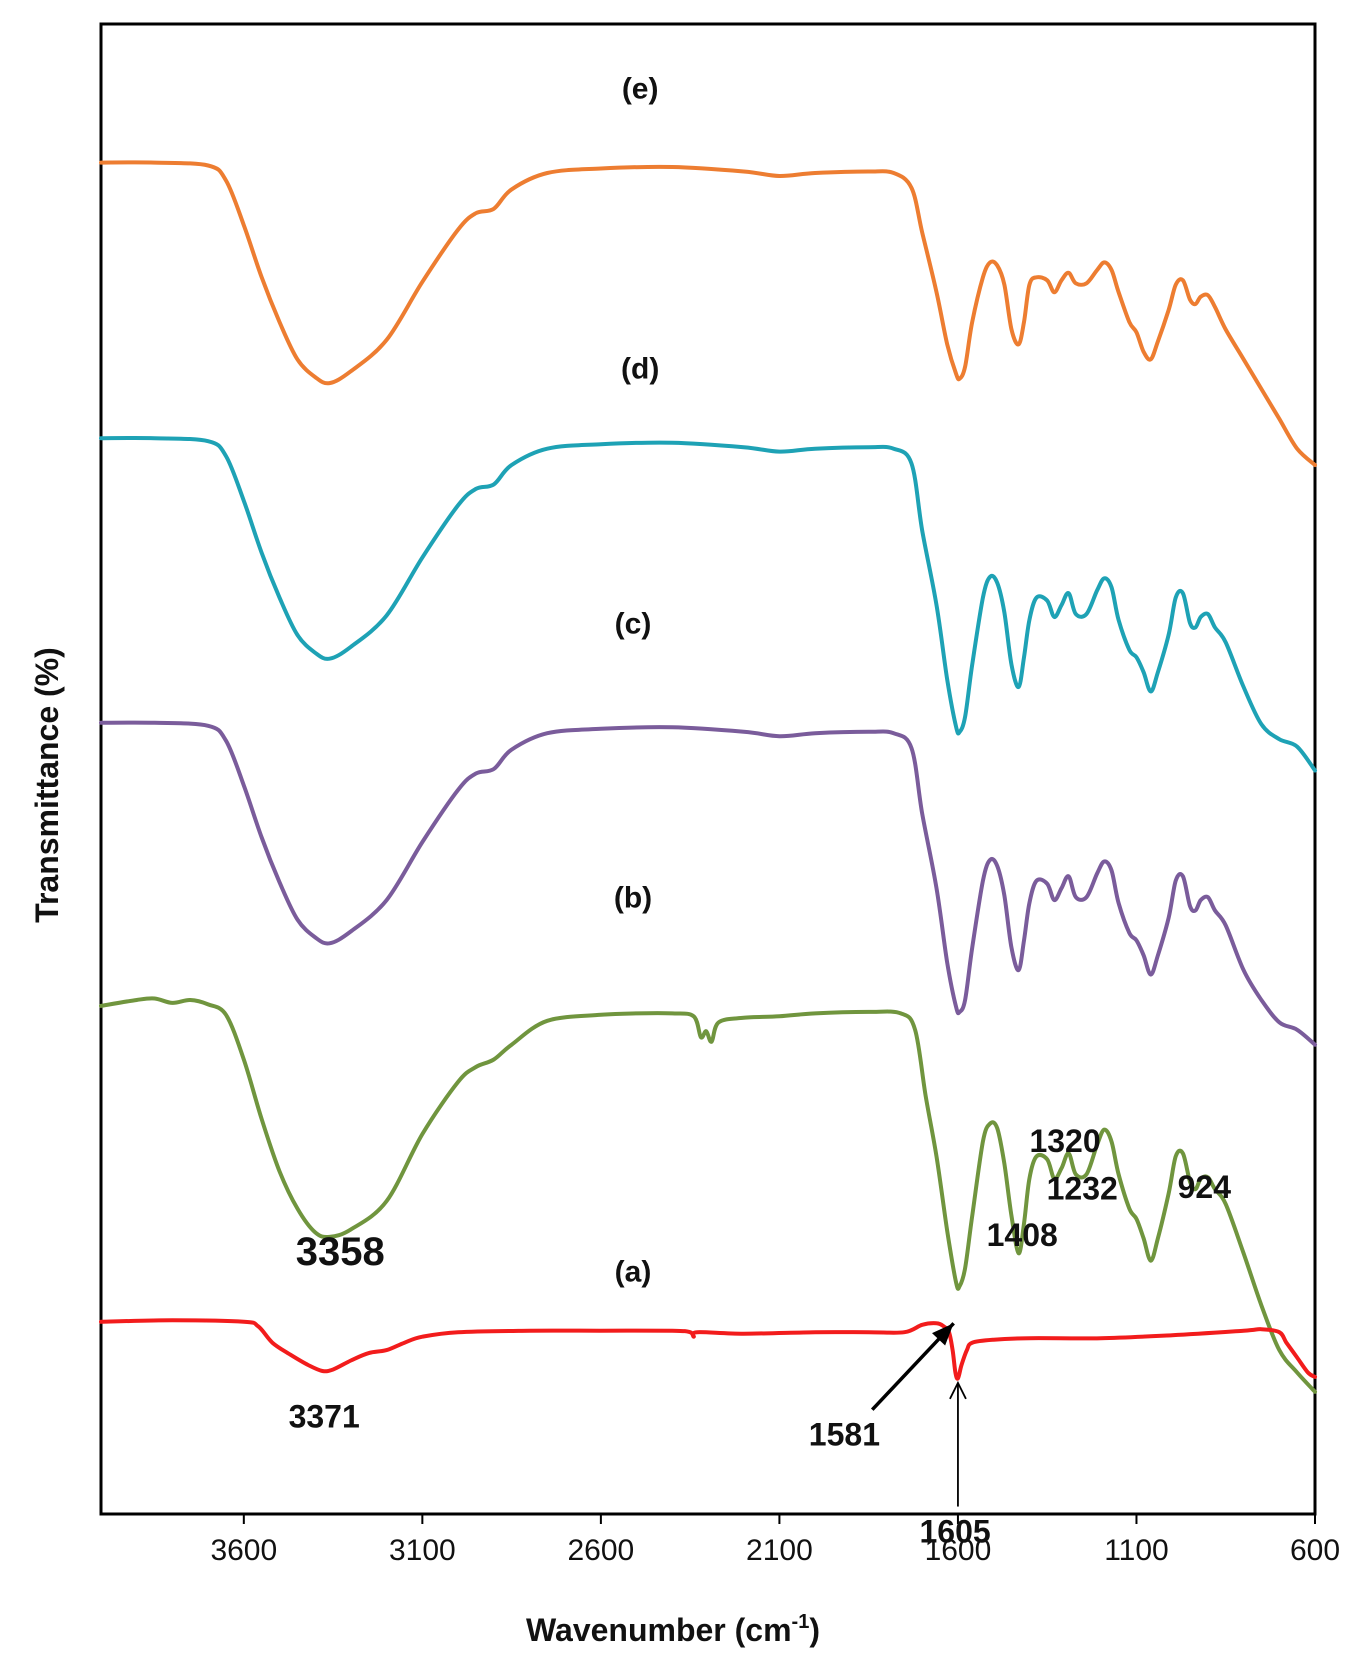 The width and height of the screenshot is (1367, 1674). I want to click on series-label-d: (d), so click(640, 369).